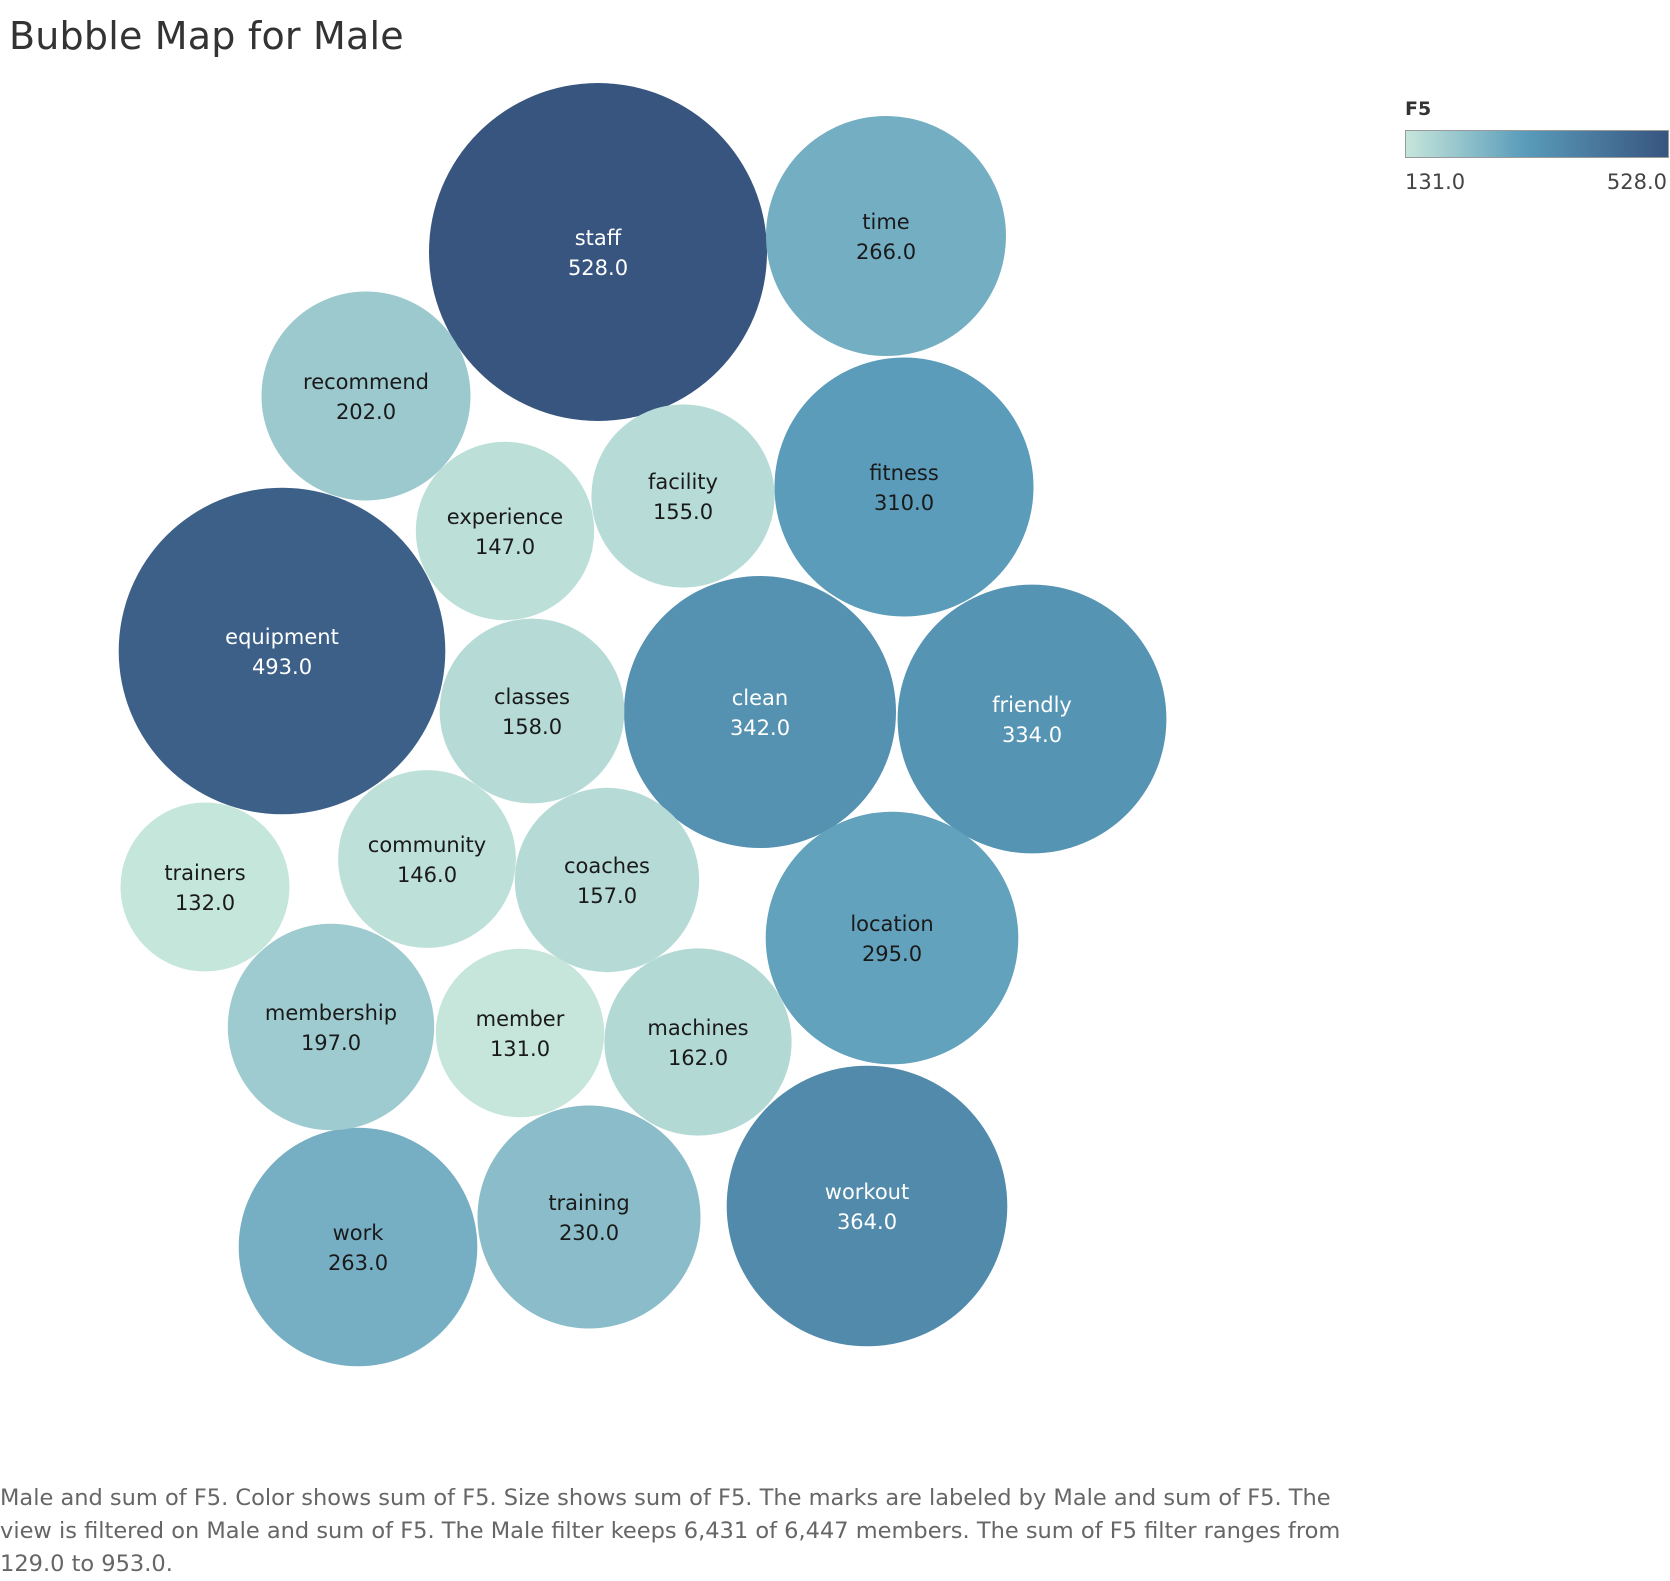 This screenshot has width=1670, height=1581. What do you see at coordinates (1537, 144) in the screenshot?
I see `legend-color-ramp` at bounding box center [1537, 144].